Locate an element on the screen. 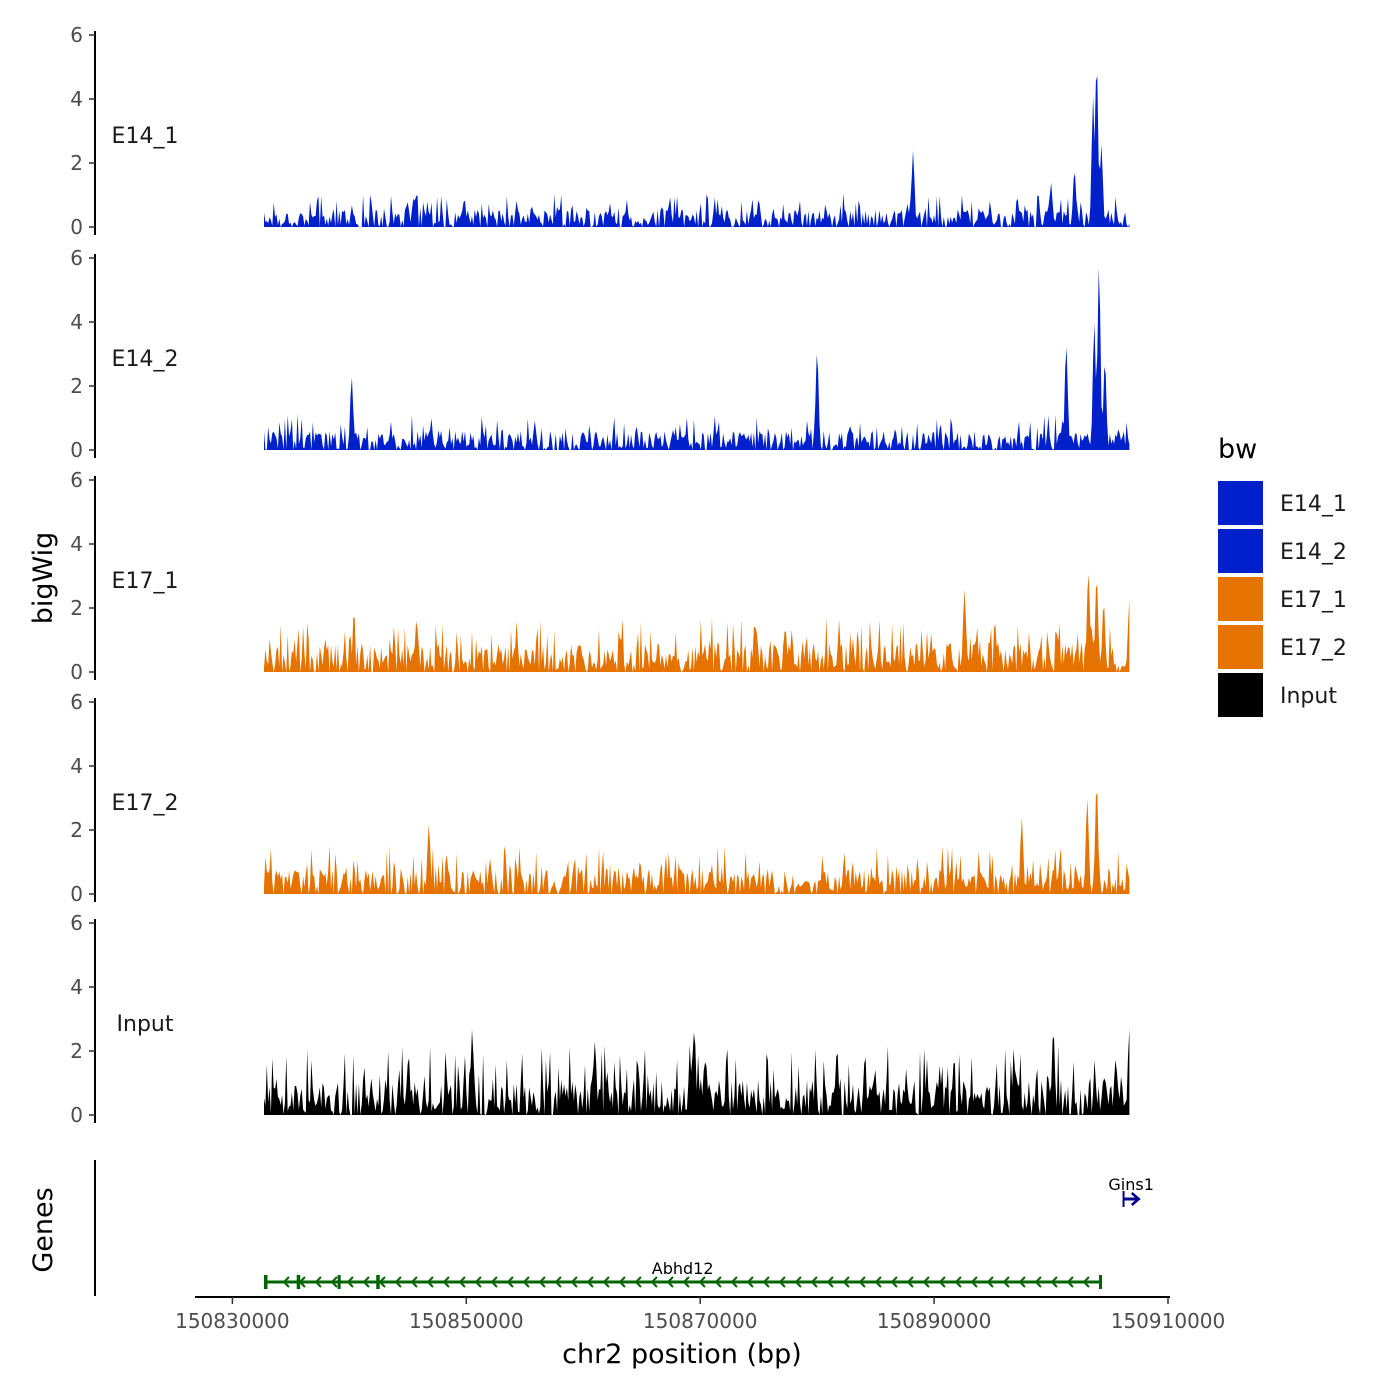 This screenshot has width=1400, height=1400. track-label-E14_2: E14_2 is located at coordinates (145, 359).